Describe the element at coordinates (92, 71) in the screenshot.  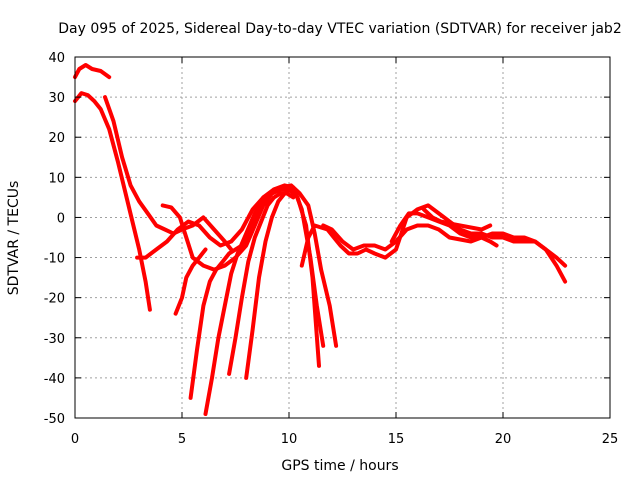
I see `series-line-s1` at that location.